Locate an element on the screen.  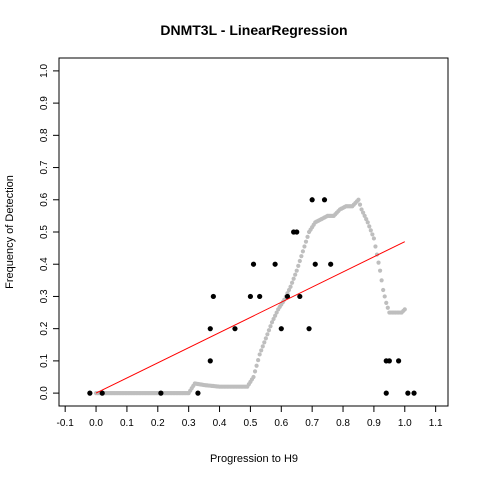
x-tick-label: 0.2 is located at coordinates (158, 423).